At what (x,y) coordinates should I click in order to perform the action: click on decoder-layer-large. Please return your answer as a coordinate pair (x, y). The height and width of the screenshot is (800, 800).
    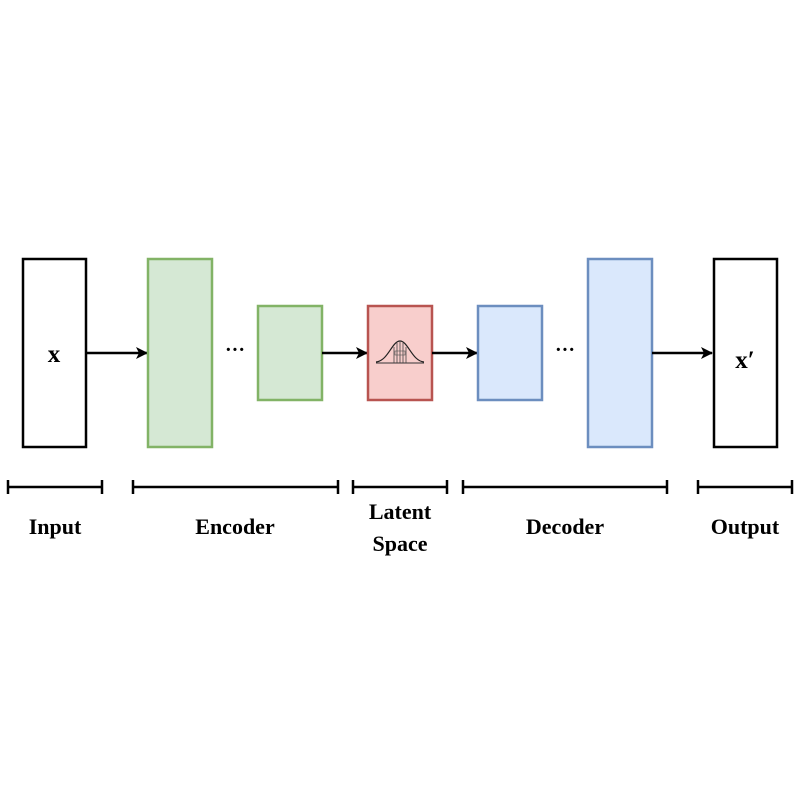
    Looking at the image, I should click on (620, 353).